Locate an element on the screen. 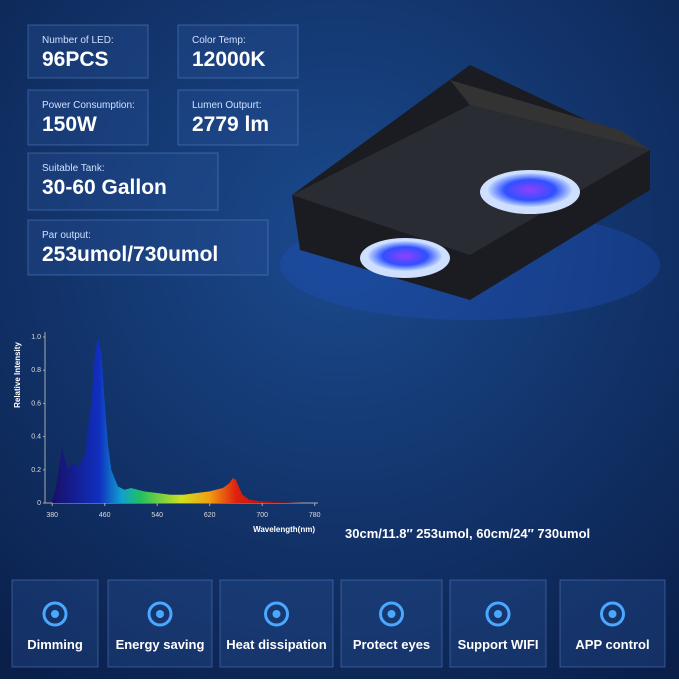 Image resolution: width=679 pixels, height=684 pixels. x-tick-label: 700 is located at coordinates (262, 515).